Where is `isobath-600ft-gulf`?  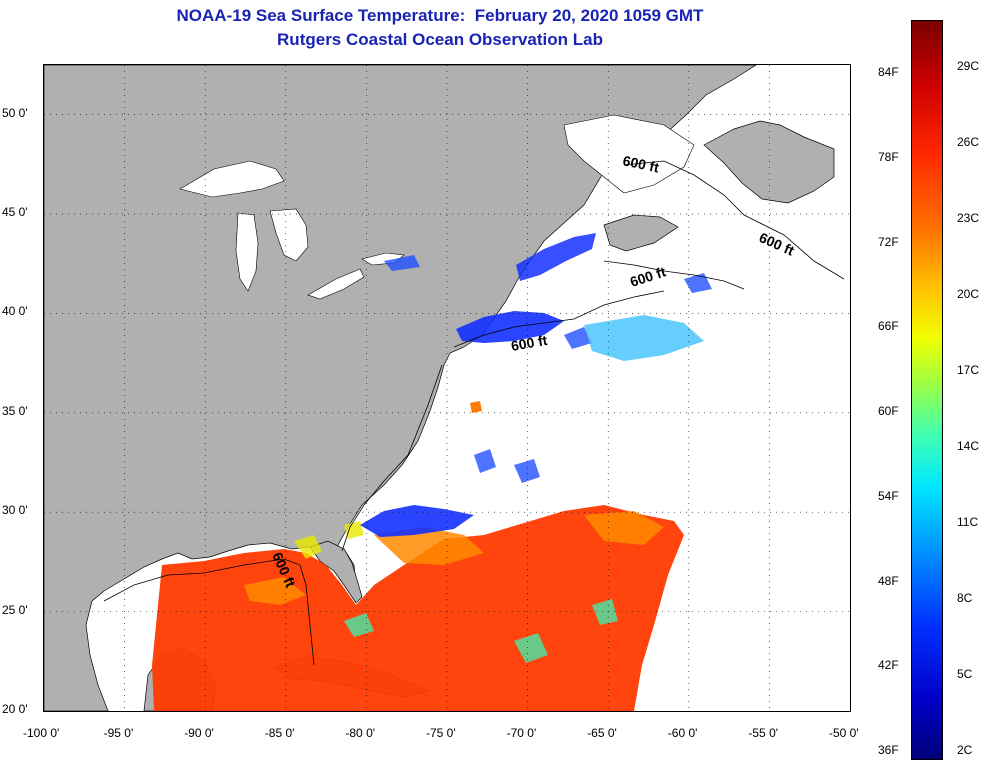
isobath-600ft-gulf is located at coordinates (209, 612).